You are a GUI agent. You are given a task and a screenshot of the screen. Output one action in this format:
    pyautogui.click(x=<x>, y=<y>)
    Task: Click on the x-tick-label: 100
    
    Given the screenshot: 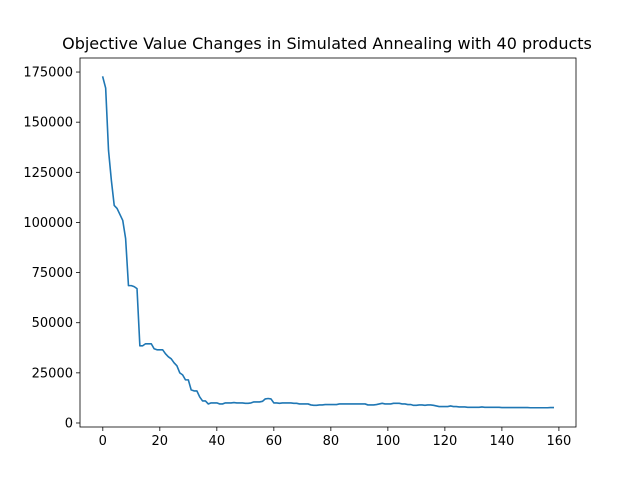 What is the action you would take?
    pyautogui.click(x=387, y=441)
    